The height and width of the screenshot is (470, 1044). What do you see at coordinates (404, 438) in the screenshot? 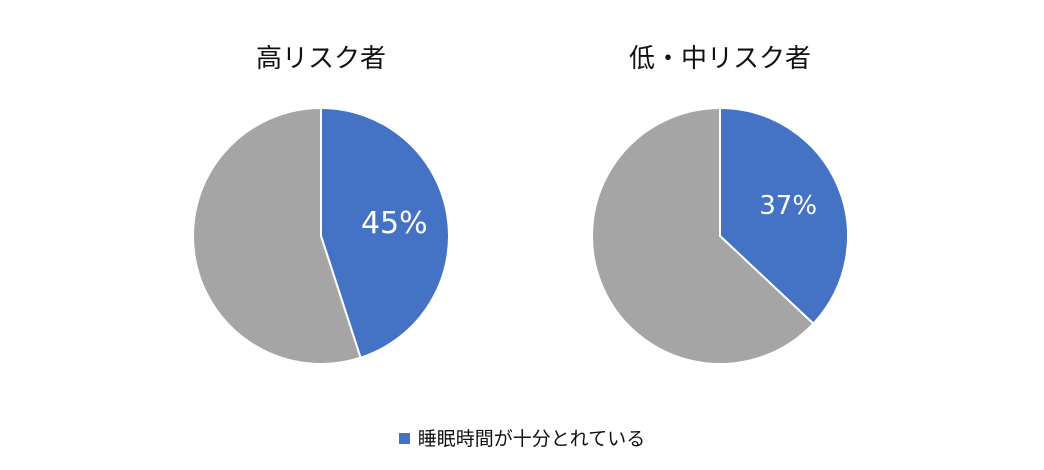
I see `legend-swatch` at bounding box center [404, 438].